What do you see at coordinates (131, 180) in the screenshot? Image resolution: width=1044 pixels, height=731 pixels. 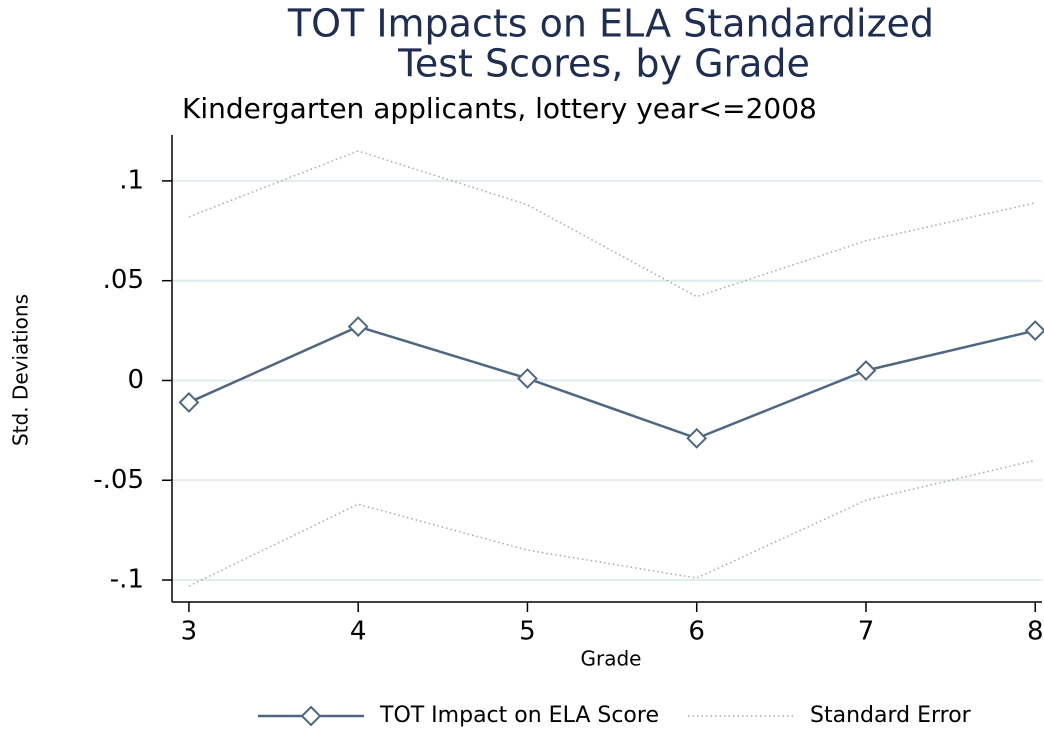 I see `y-tick-label: .1` at bounding box center [131, 180].